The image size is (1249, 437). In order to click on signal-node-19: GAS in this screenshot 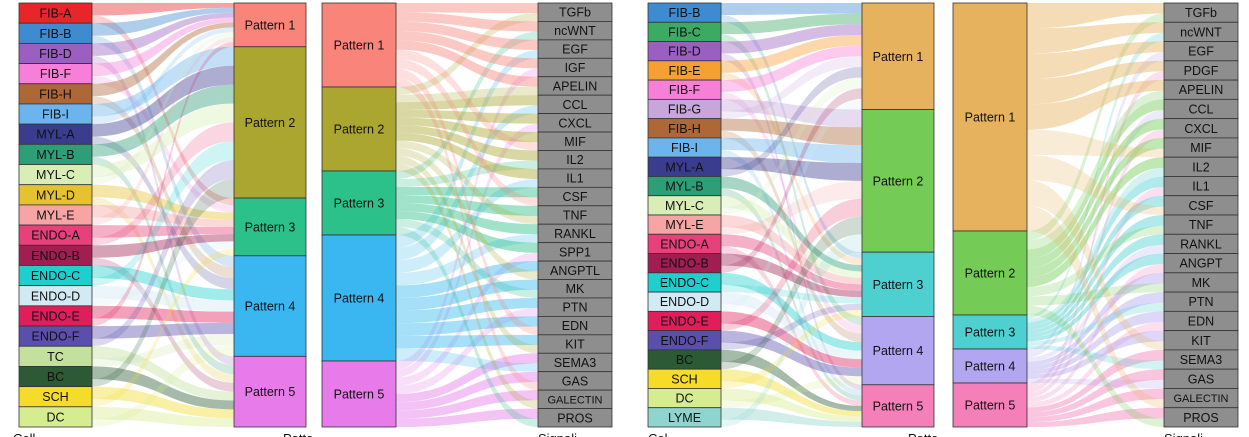, I will do `click(1201, 378)`.